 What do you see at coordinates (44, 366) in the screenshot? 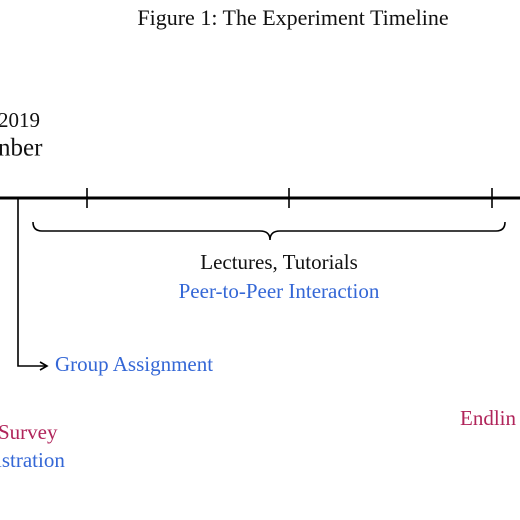
I see `arrow-head` at bounding box center [44, 366].